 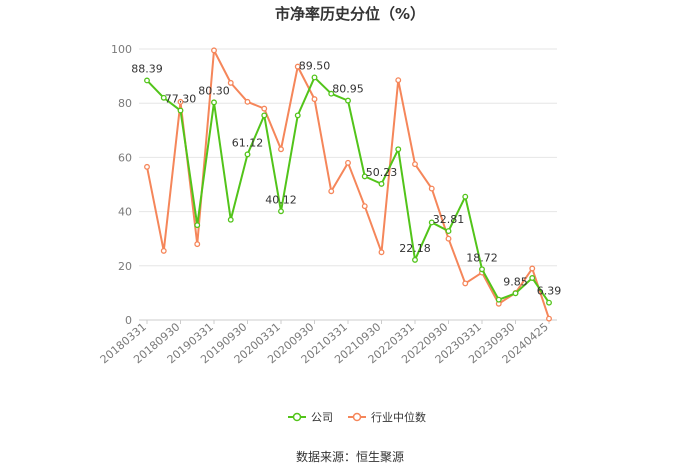 I want to click on data-label: 77.30, so click(x=181, y=99).